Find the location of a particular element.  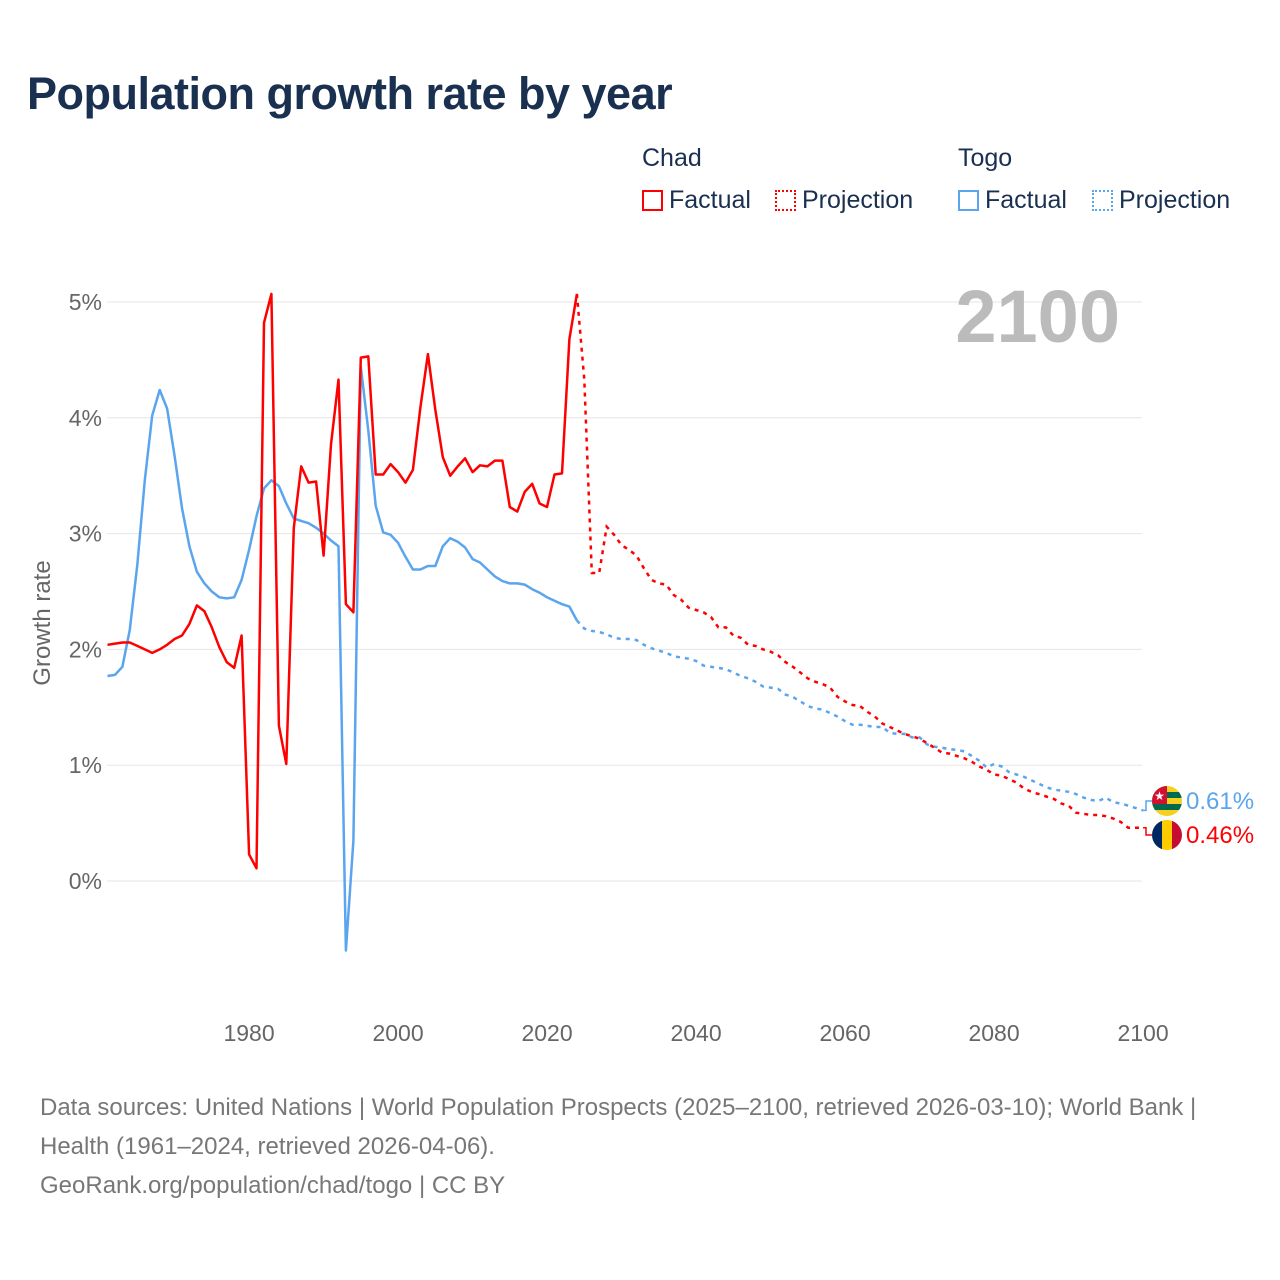

legend-group-chad: Chad is located at coordinates (672, 158).